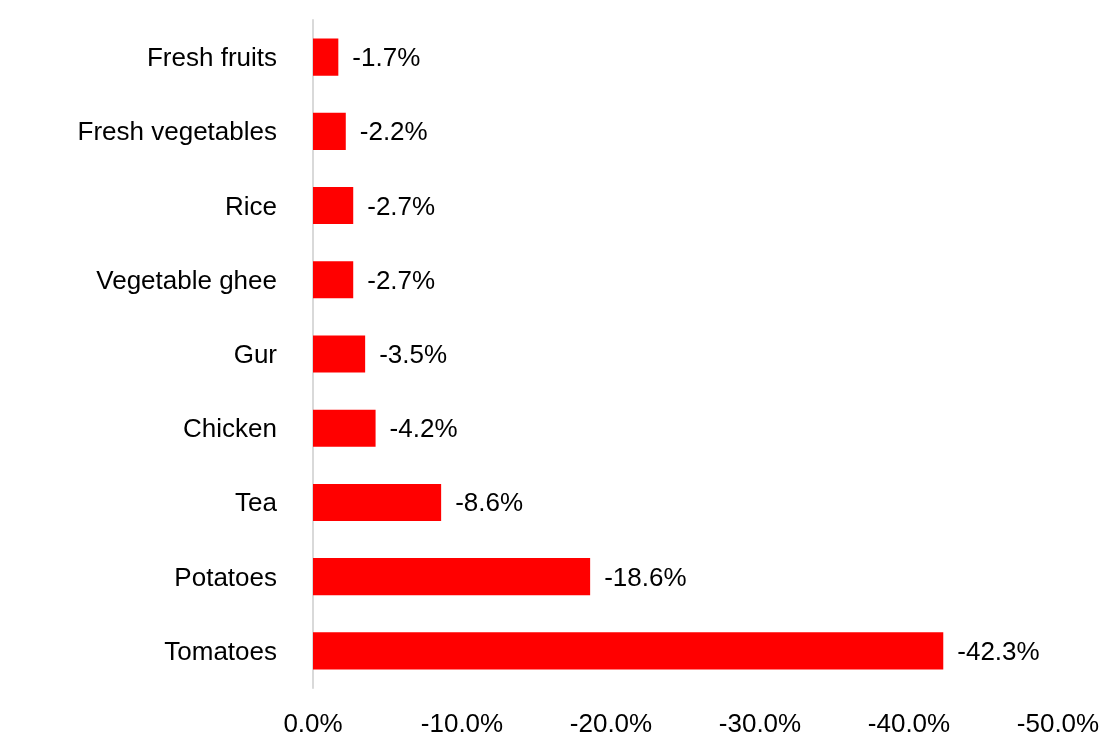 This screenshot has height=743, width=1110. What do you see at coordinates (393, 131) in the screenshot?
I see `data-label: -2.2%` at bounding box center [393, 131].